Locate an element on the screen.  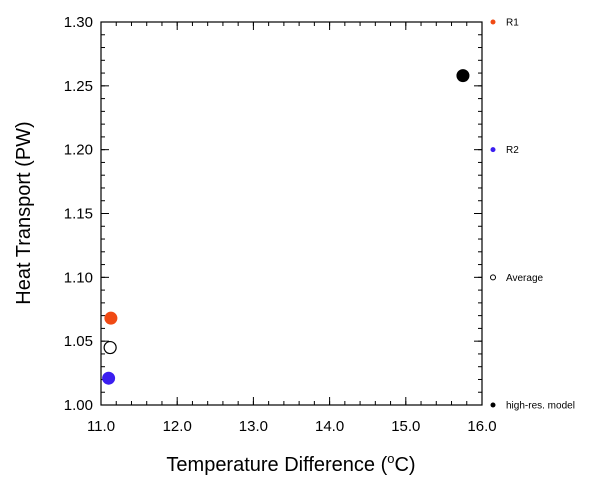
legend-label-high-res-model: high-res. model is located at coordinates (540, 406).